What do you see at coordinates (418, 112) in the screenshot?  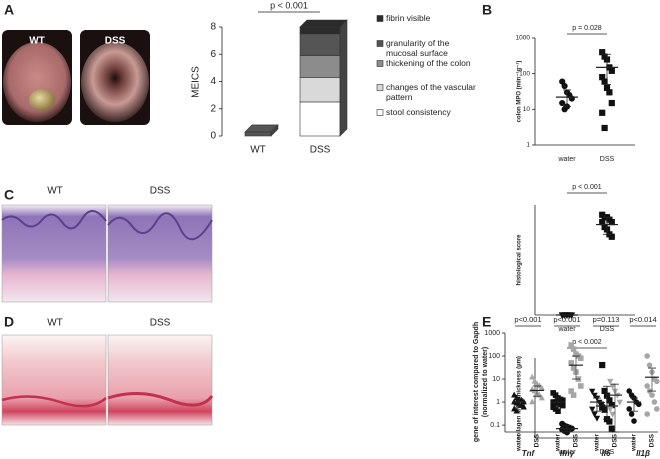 I see `legend-label: stool consistency` at bounding box center [418, 112].